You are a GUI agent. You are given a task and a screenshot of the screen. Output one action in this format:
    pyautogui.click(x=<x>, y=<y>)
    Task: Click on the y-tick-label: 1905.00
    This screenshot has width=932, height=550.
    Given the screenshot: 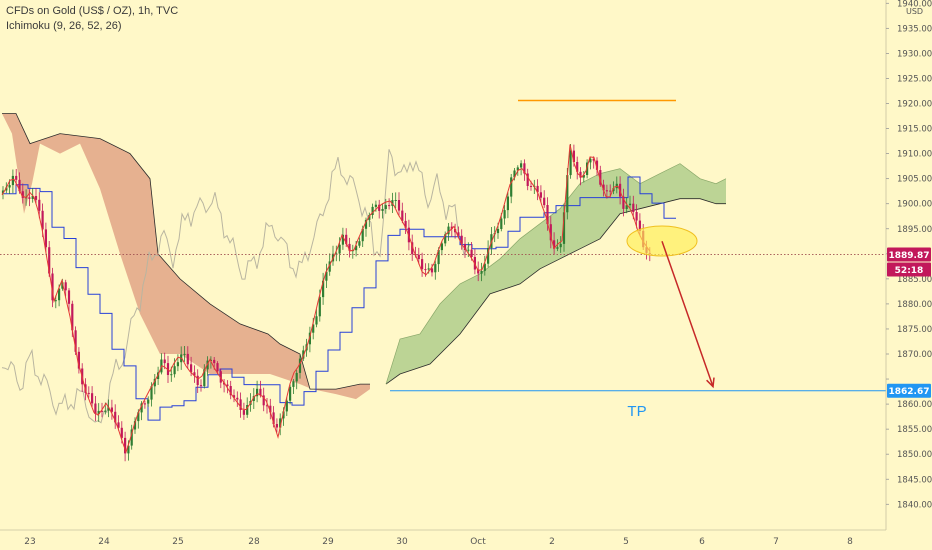 What is the action you would take?
    pyautogui.click(x=914, y=180)
    